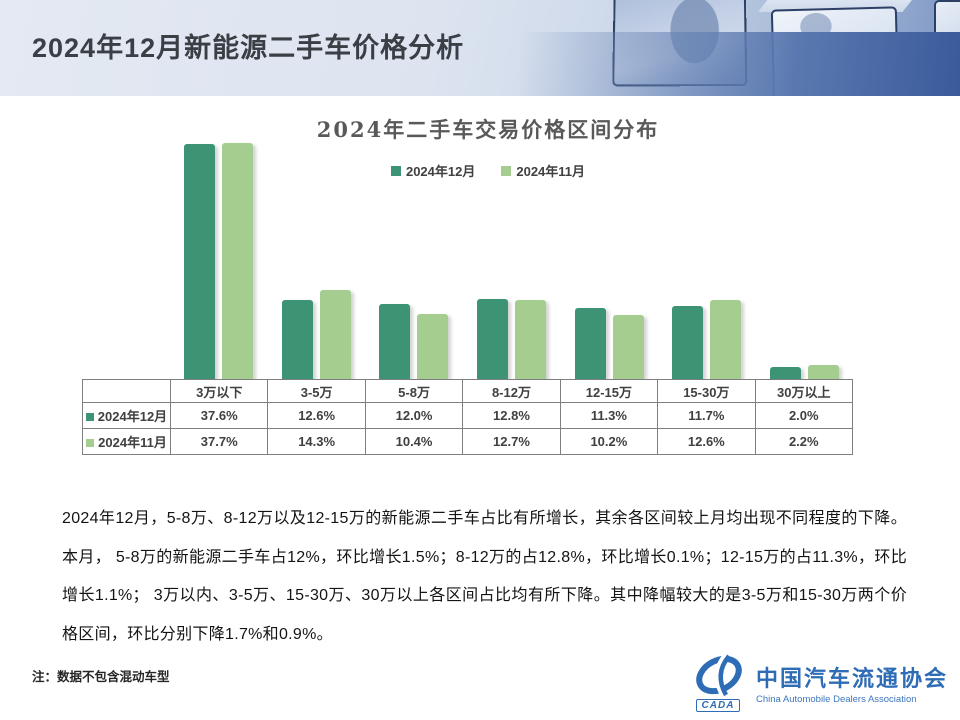 Image resolution: width=960 pixels, height=720 pixels. What do you see at coordinates (101, 677) in the screenshot?
I see `footnote: 注：数据不包含混动车型` at bounding box center [101, 677].